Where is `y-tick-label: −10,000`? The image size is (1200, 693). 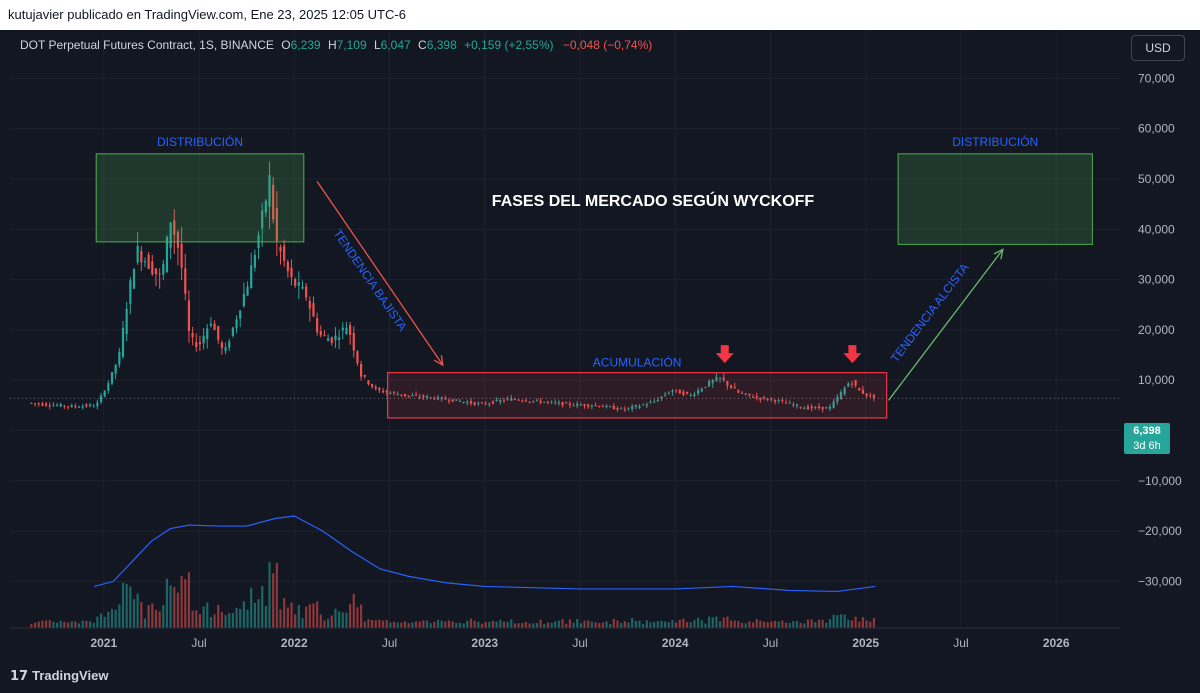
y-tick-label: −10,000 is located at coordinates (1160, 481).